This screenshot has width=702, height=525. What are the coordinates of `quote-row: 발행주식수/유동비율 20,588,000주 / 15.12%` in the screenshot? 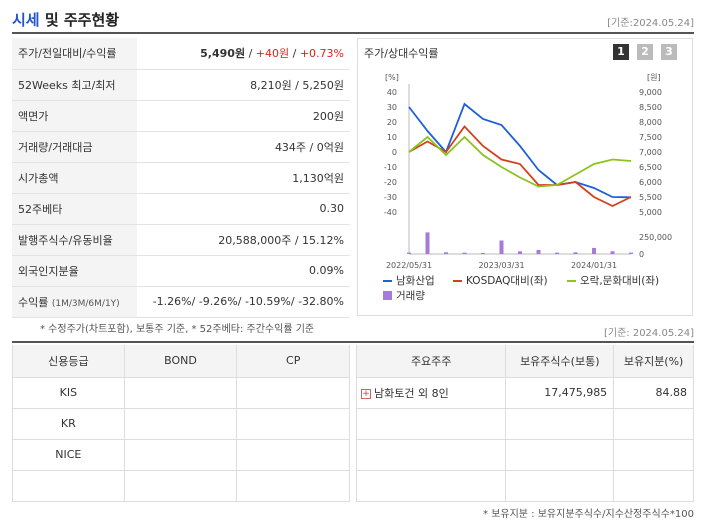 It's located at (181, 240).